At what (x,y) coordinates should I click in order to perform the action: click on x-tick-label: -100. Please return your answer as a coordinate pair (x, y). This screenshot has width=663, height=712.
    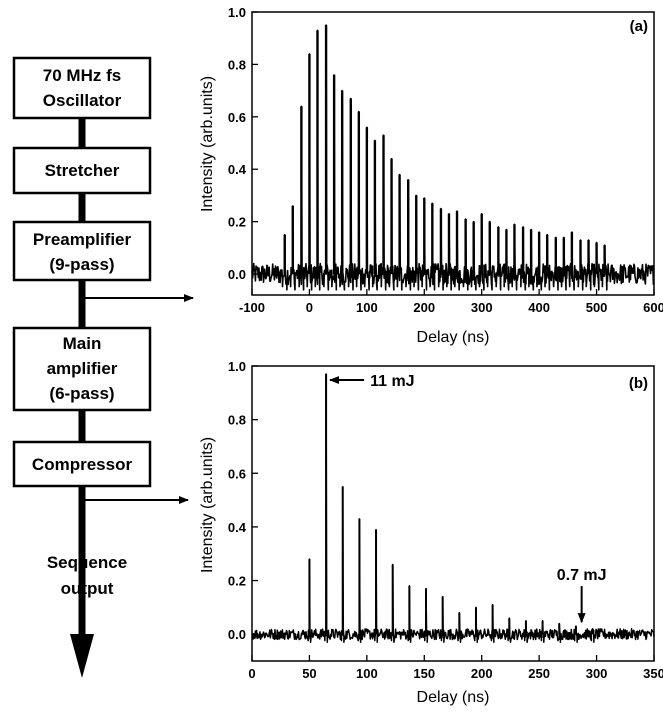
    Looking at the image, I should click on (252, 307).